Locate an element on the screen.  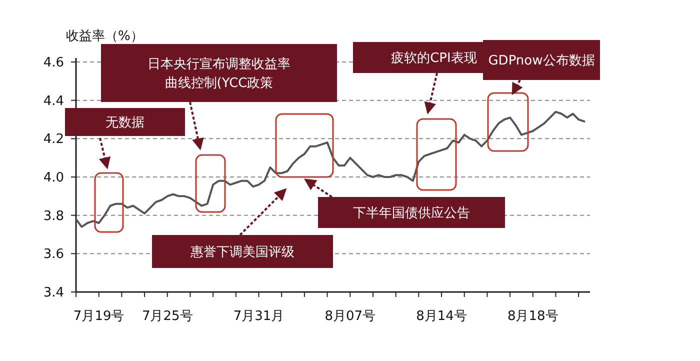
annotation: 下半年国债供应公告 is located at coordinates (411, 213).